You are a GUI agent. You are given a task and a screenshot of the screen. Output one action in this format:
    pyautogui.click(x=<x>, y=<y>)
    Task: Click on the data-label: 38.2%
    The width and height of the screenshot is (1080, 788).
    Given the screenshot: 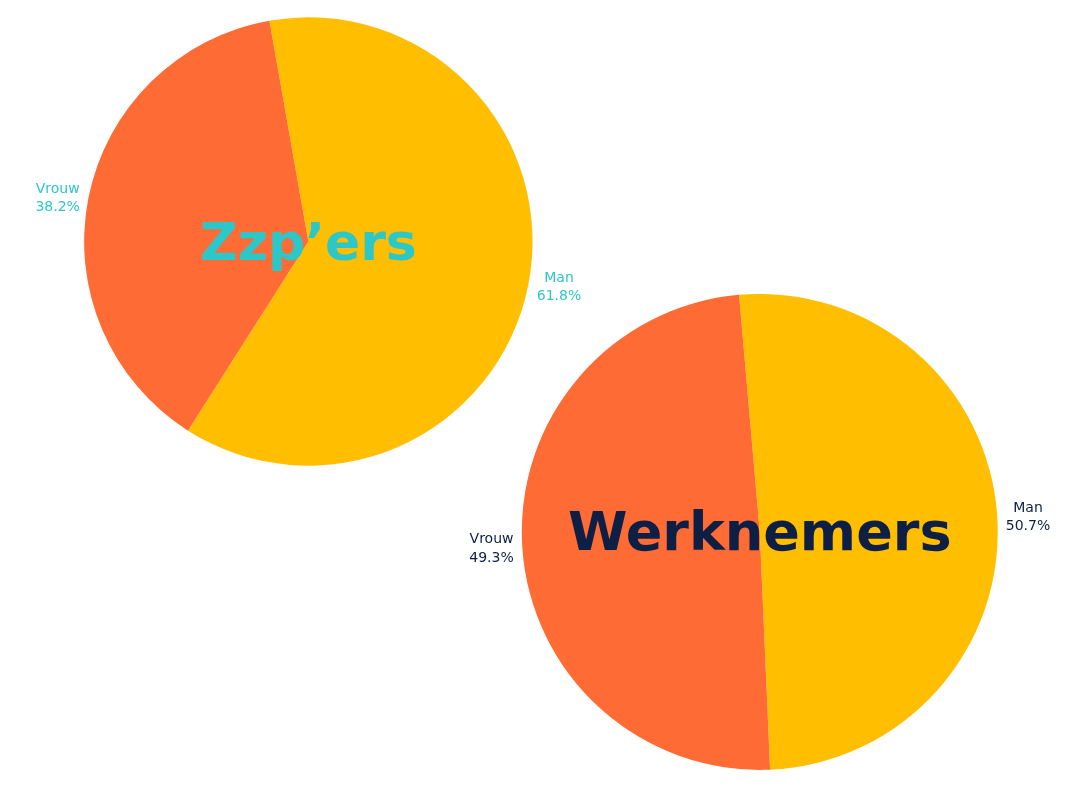 What is the action you would take?
    pyautogui.click(x=57, y=206)
    